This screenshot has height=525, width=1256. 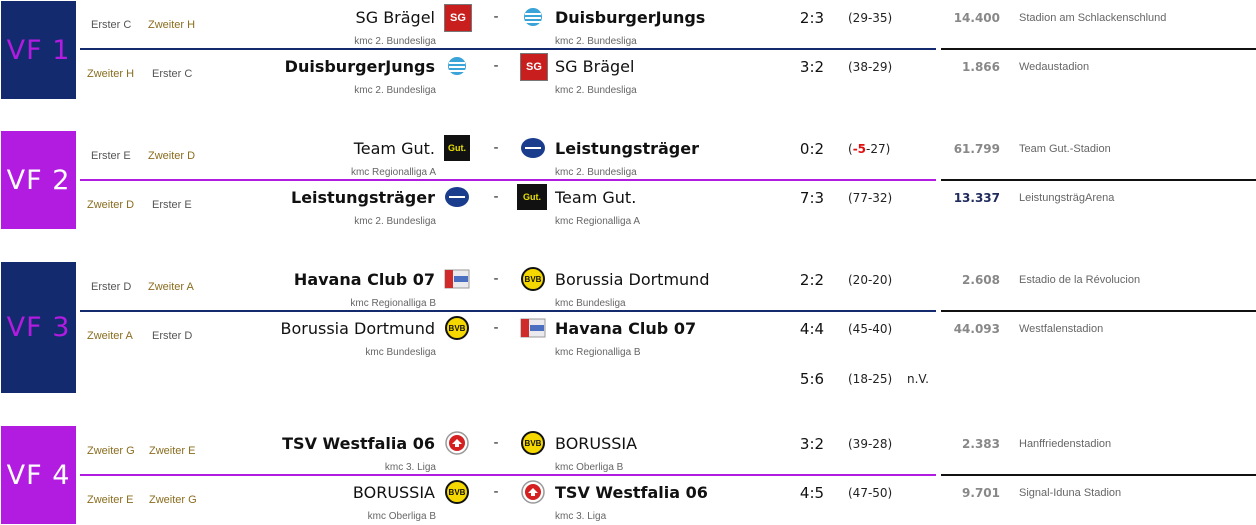 What do you see at coordinates (981, 493) in the screenshot?
I see `attendance: 9.701` at bounding box center [981, 493].